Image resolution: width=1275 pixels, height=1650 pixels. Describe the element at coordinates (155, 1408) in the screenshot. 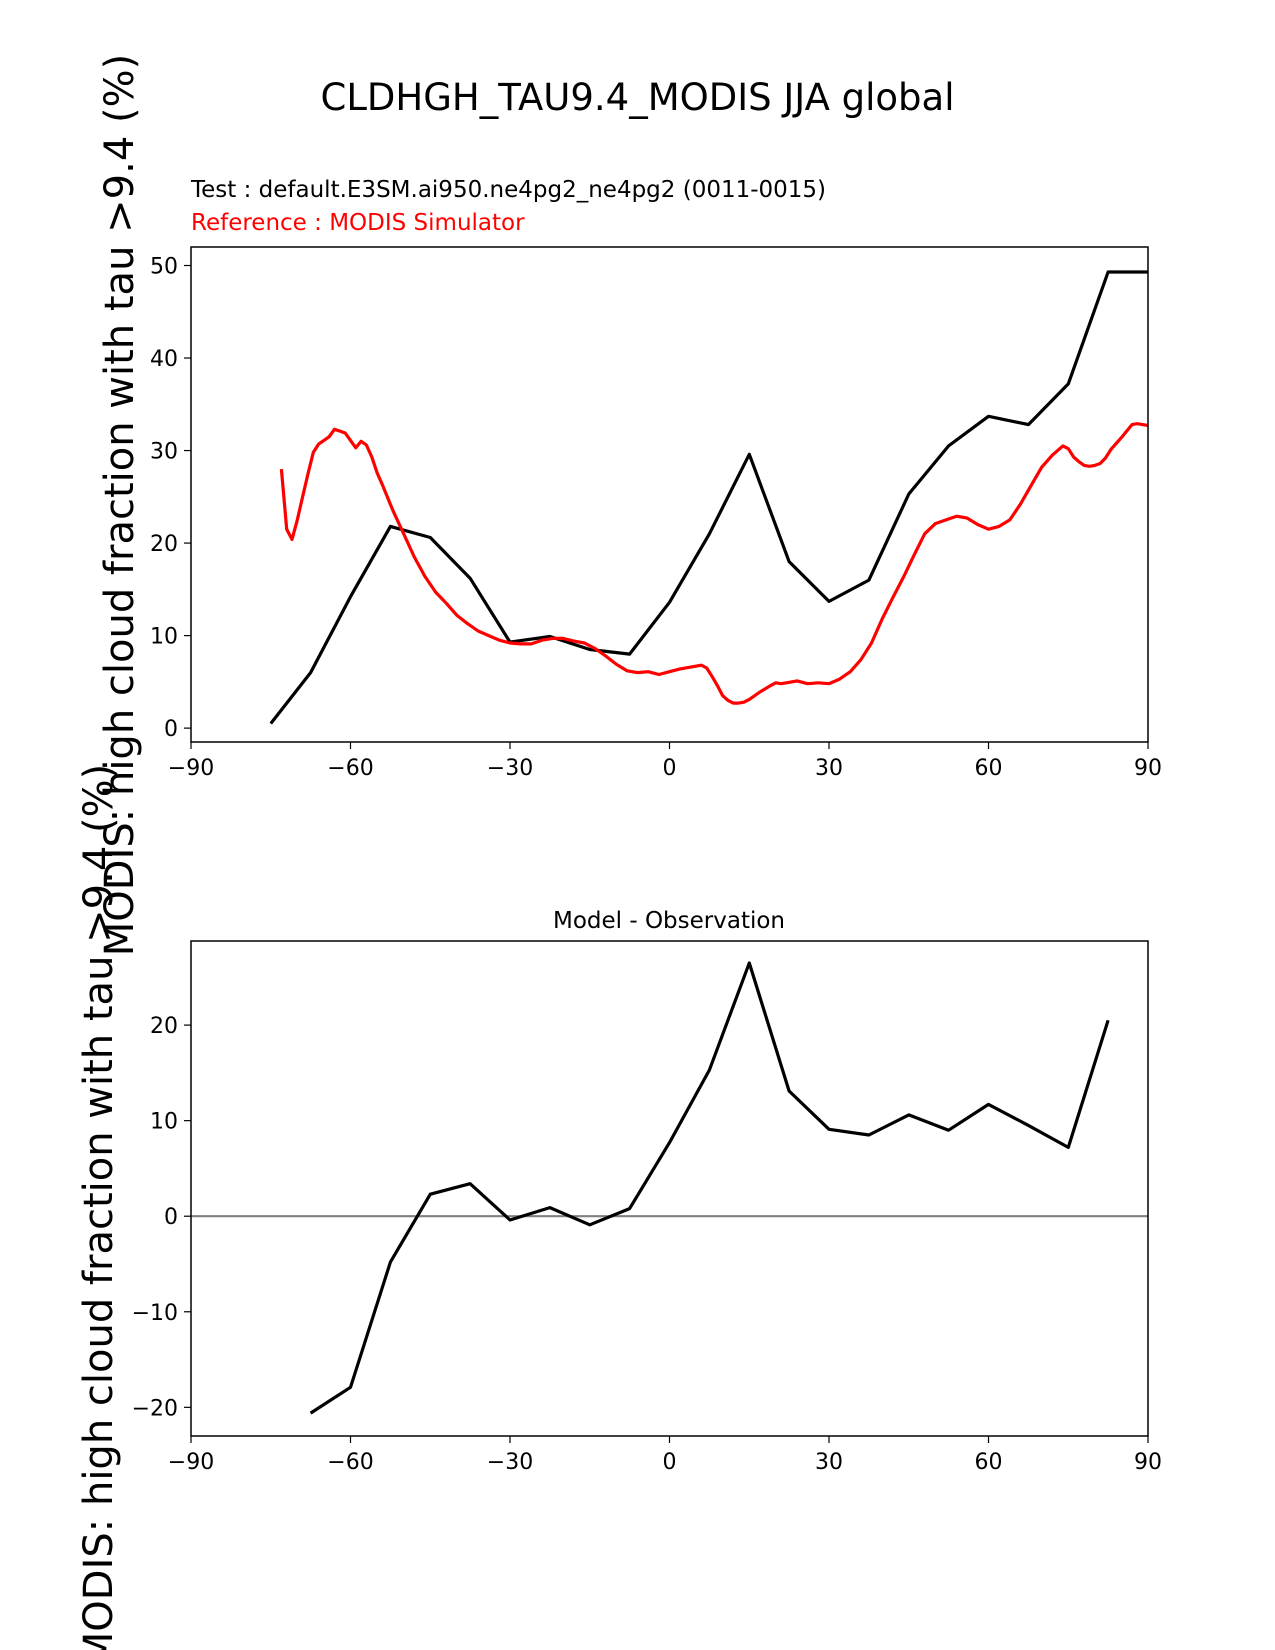

I see `bottom-y-tick-label: −20` at that location.